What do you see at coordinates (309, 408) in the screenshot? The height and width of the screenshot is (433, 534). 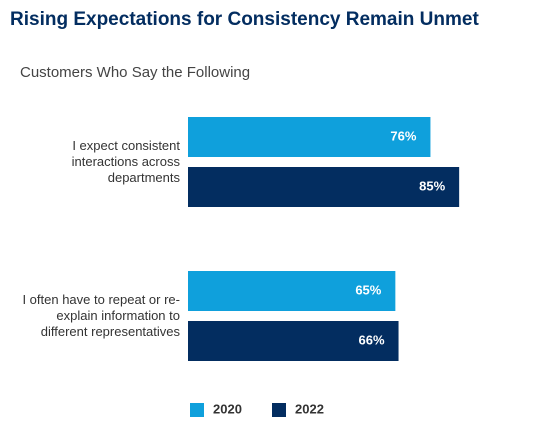 I see `legend-label: 2022` at bounding box center [309, 408].